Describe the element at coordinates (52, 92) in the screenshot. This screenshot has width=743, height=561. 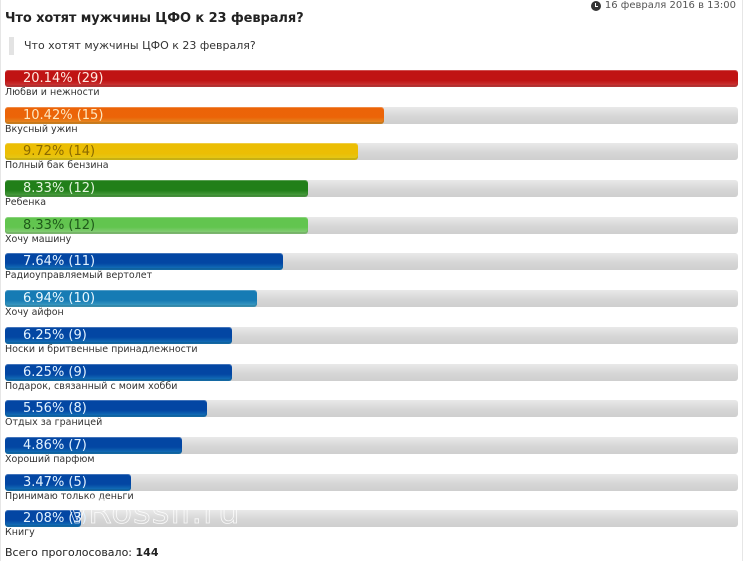
I see `option-label: Любви и нежности` at that location.